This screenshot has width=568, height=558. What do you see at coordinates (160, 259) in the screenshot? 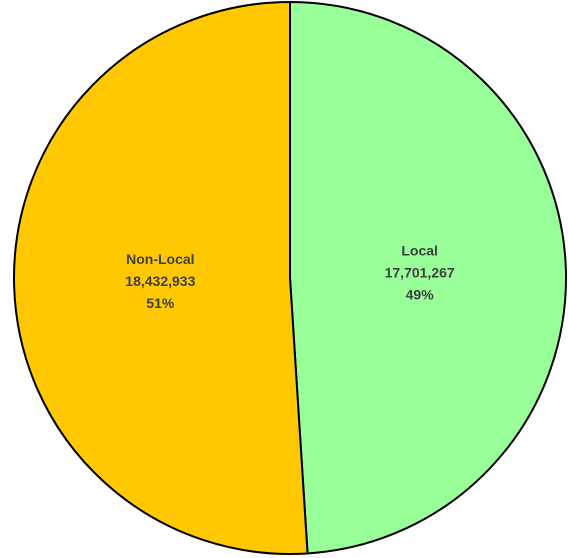
I see `slice-label: Non-Local` at bounding box center [160, 259].